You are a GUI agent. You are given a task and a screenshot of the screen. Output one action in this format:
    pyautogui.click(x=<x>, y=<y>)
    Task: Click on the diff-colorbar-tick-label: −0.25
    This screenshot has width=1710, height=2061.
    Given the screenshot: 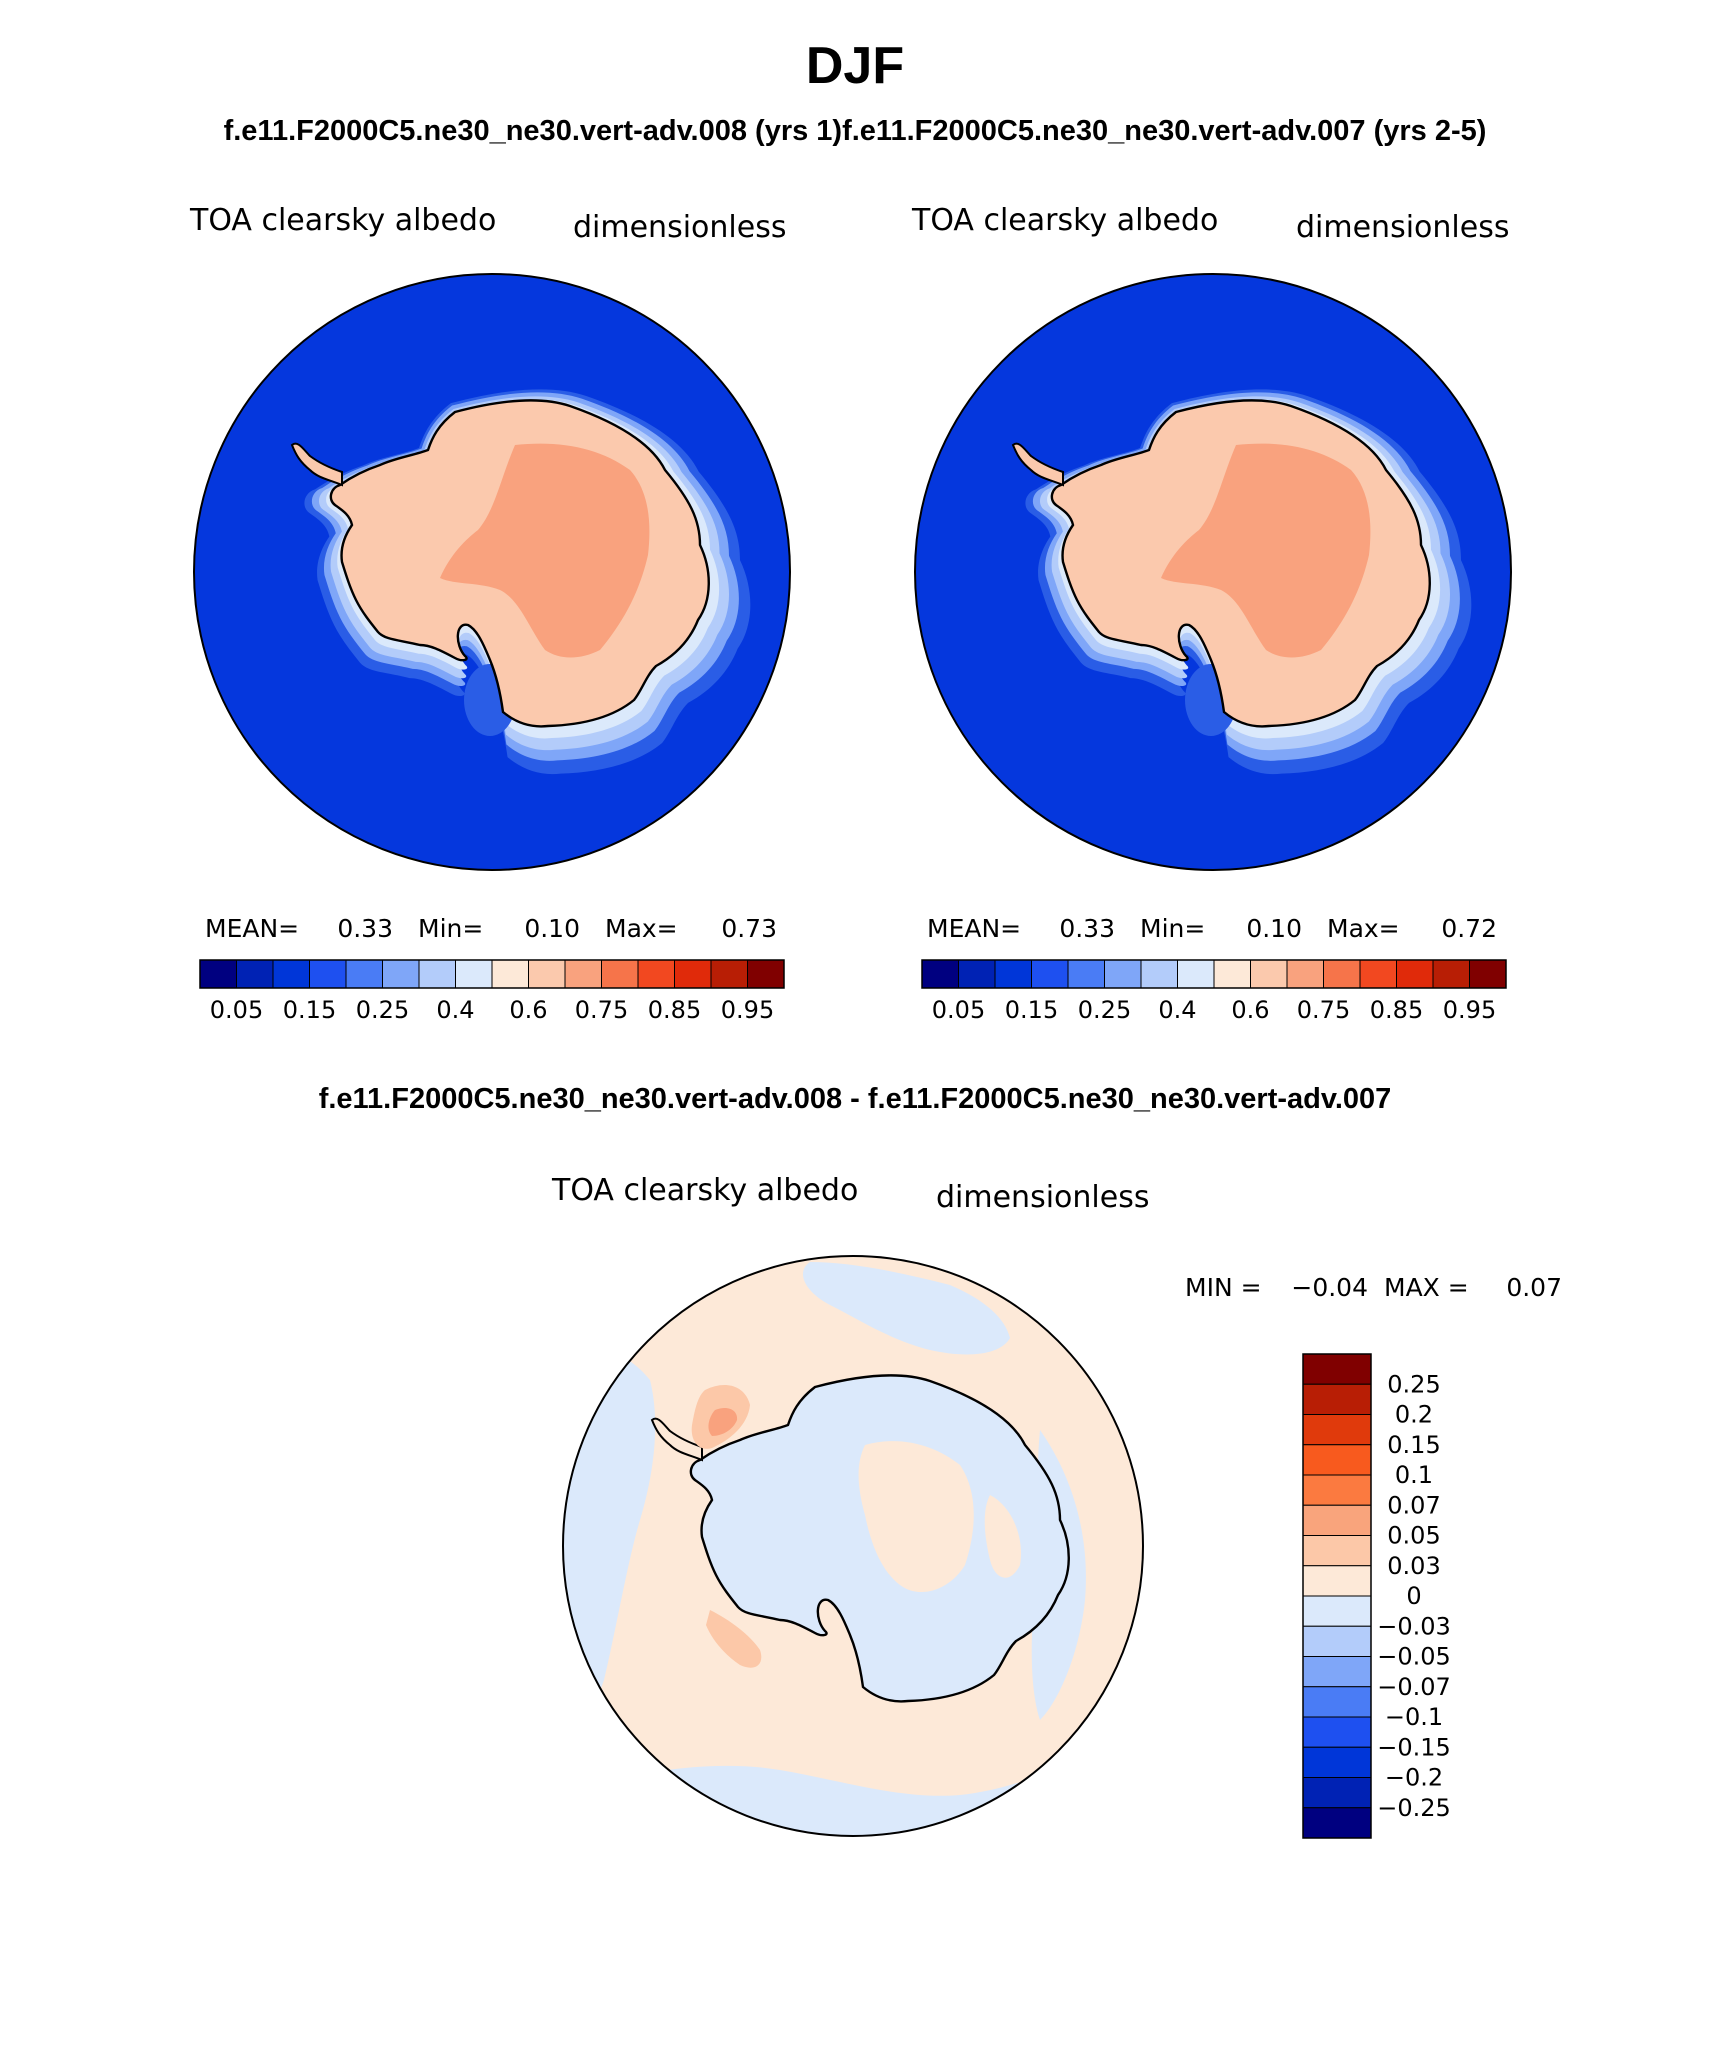 What is the action you would take?
    pyautogui.click(x=1414, y=1808)
    